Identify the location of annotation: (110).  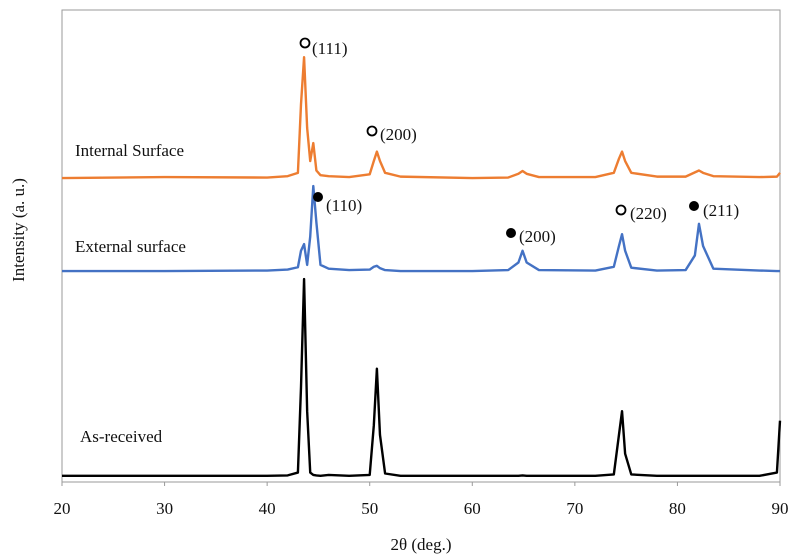
(344, 205).